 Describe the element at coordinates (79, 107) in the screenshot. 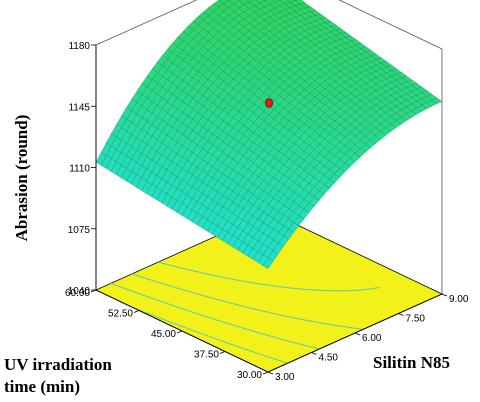

I see `z-tick-label: 1145` at that location.